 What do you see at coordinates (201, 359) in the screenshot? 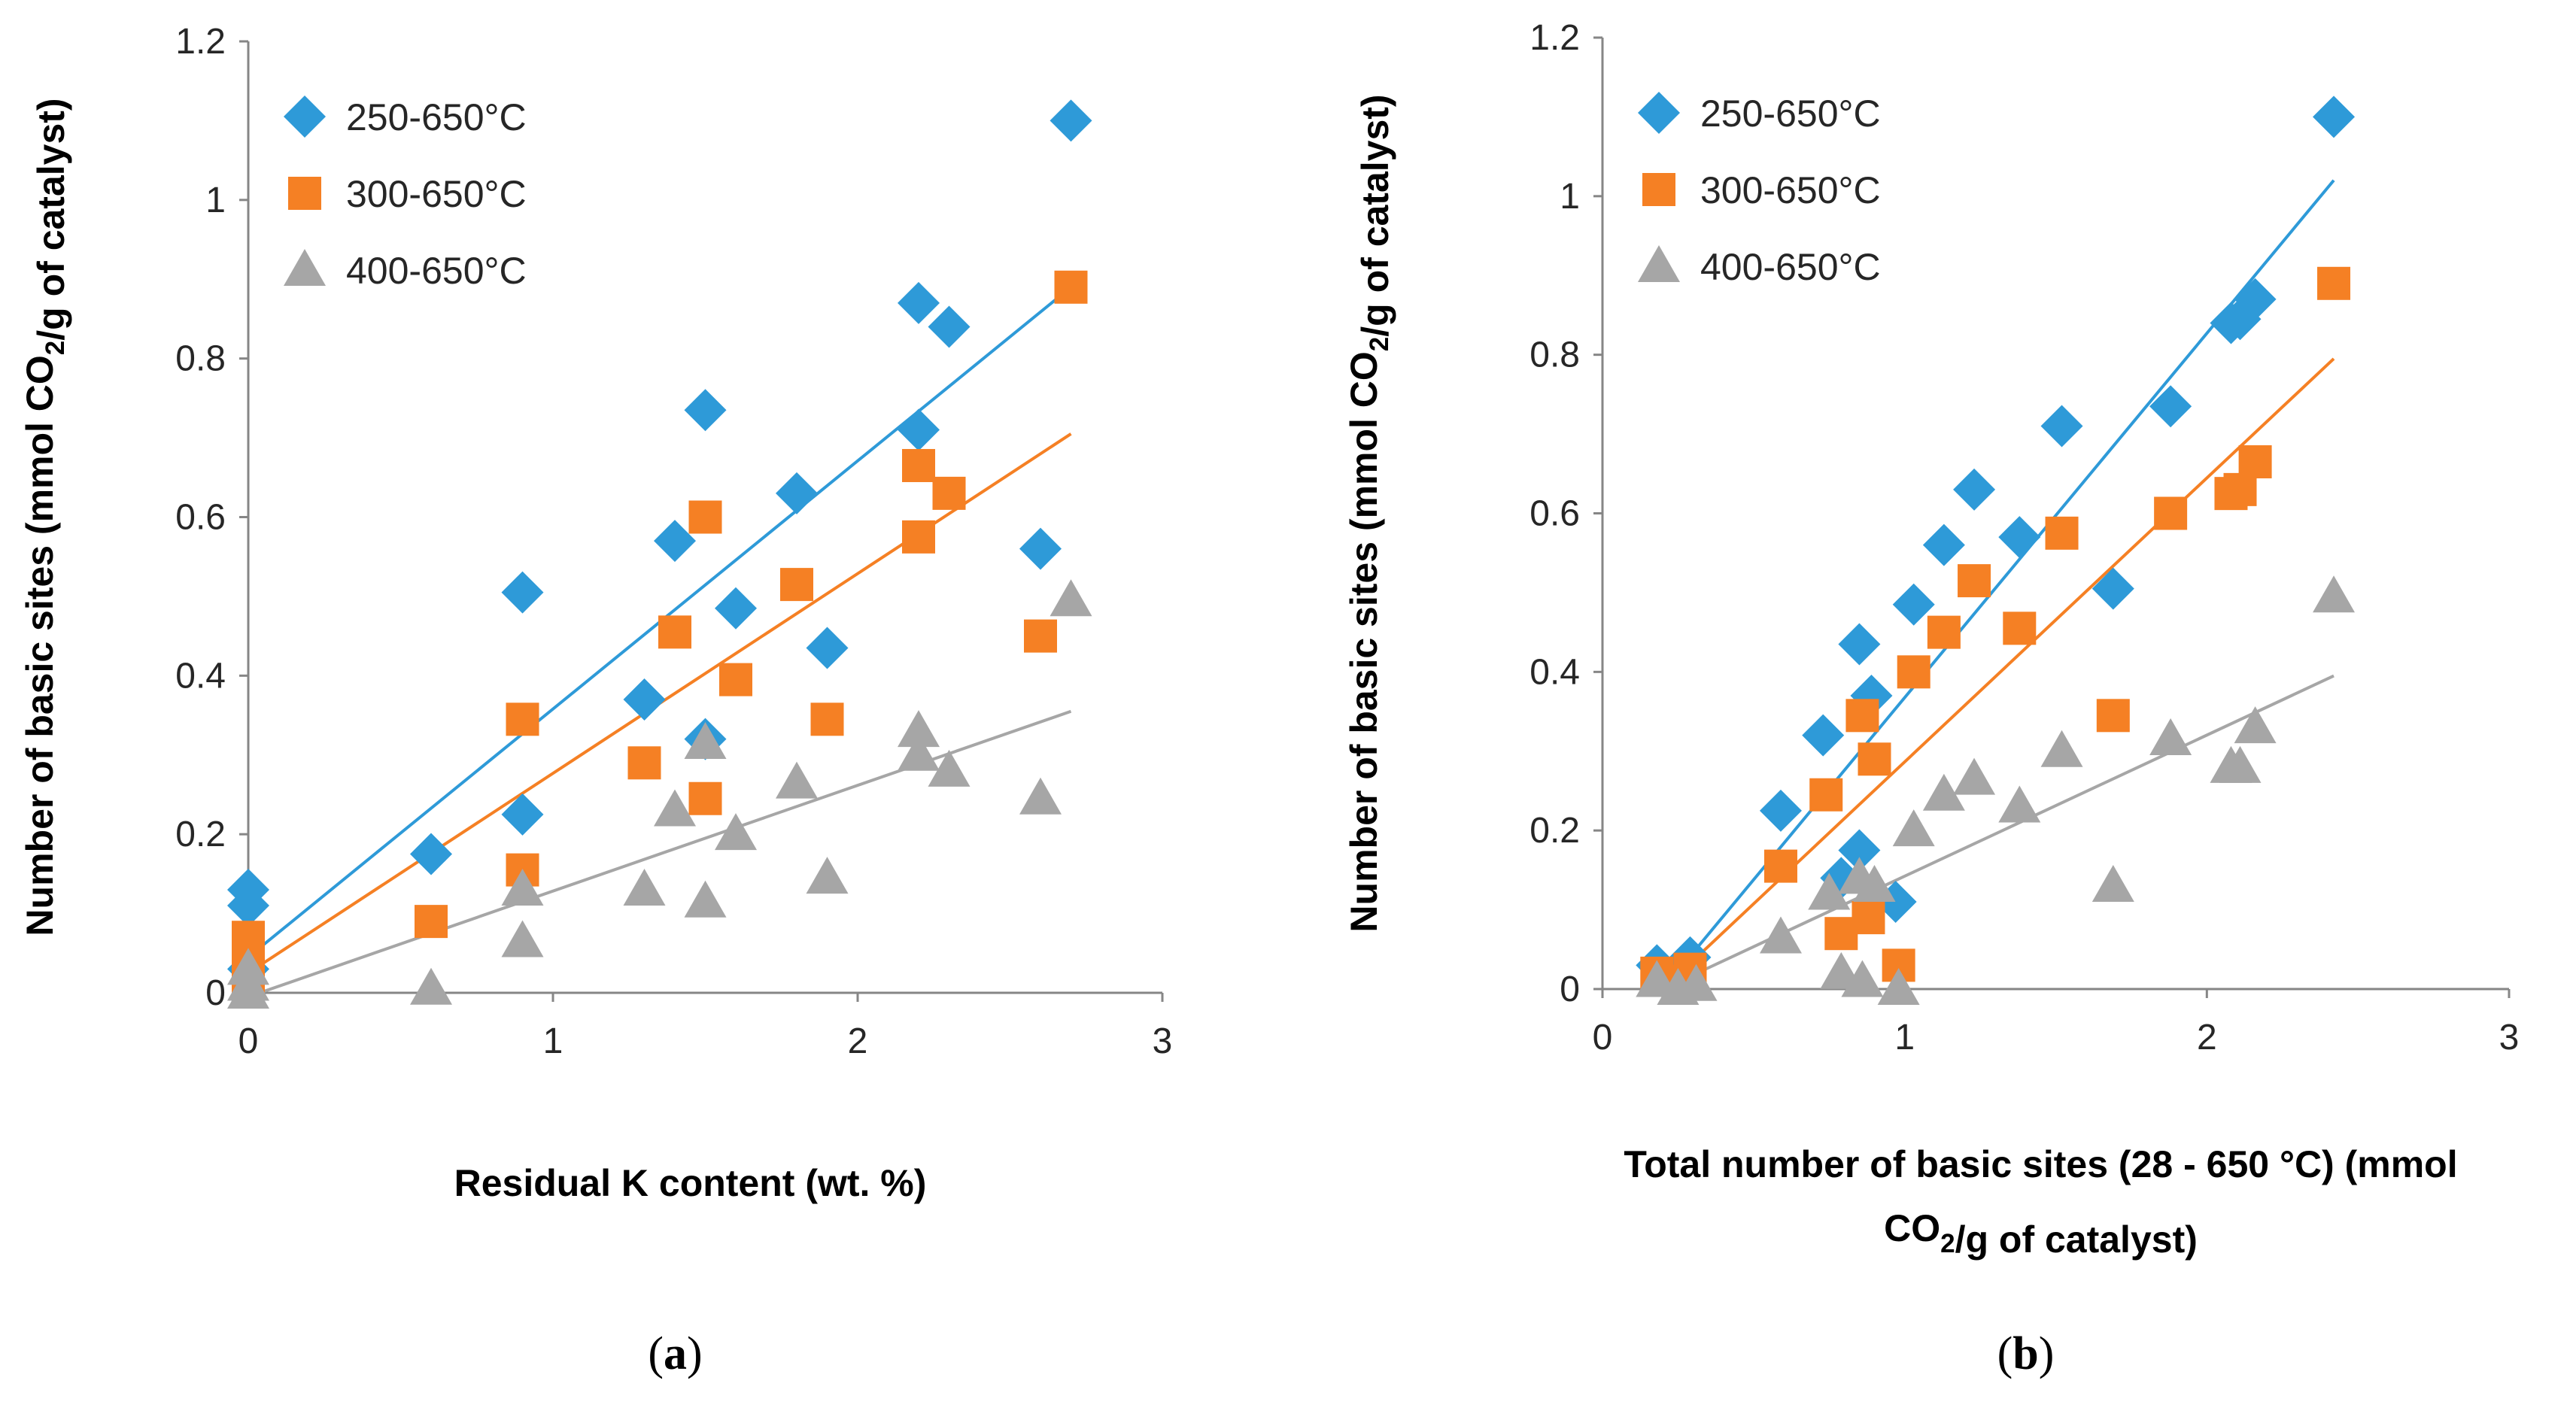
I see `y-tick-label: 0.8` at bounding box center [201, 359].